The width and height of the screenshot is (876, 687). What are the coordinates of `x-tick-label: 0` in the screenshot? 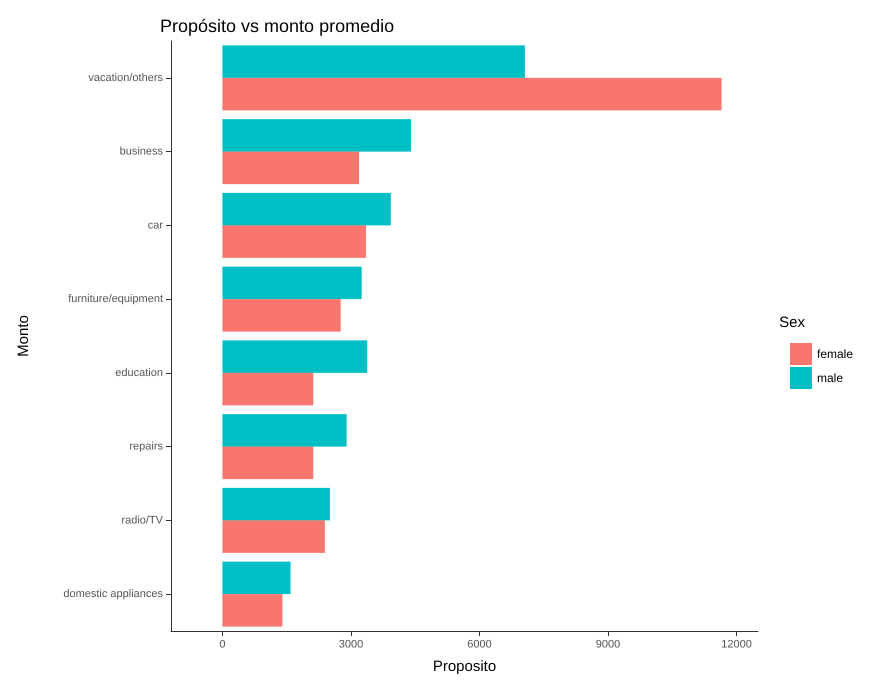 It's located at (222, 644).